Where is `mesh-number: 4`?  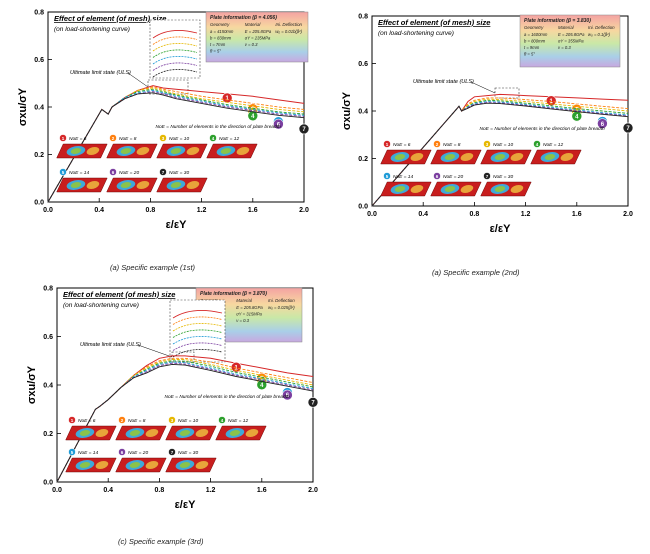
mesh-number: 4 is located at coordinates (213, 138).